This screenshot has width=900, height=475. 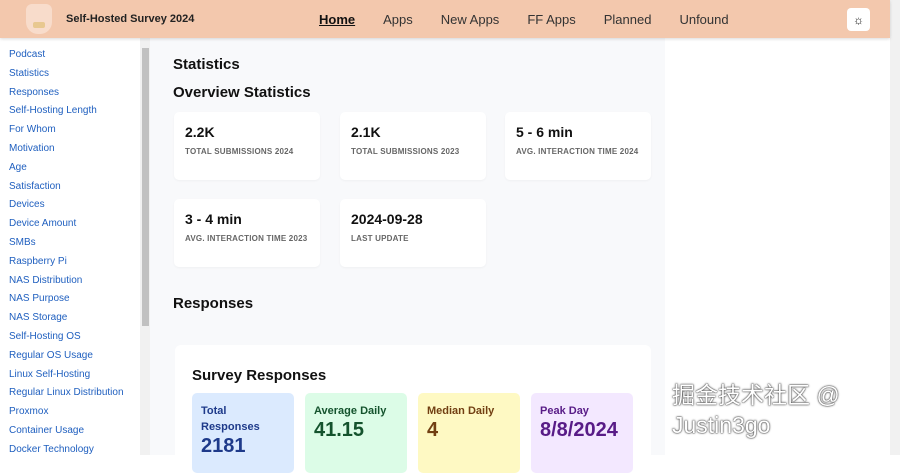 I want to click on sidebar-item: Regular Linux Distribution, so click(x=66, y=393).